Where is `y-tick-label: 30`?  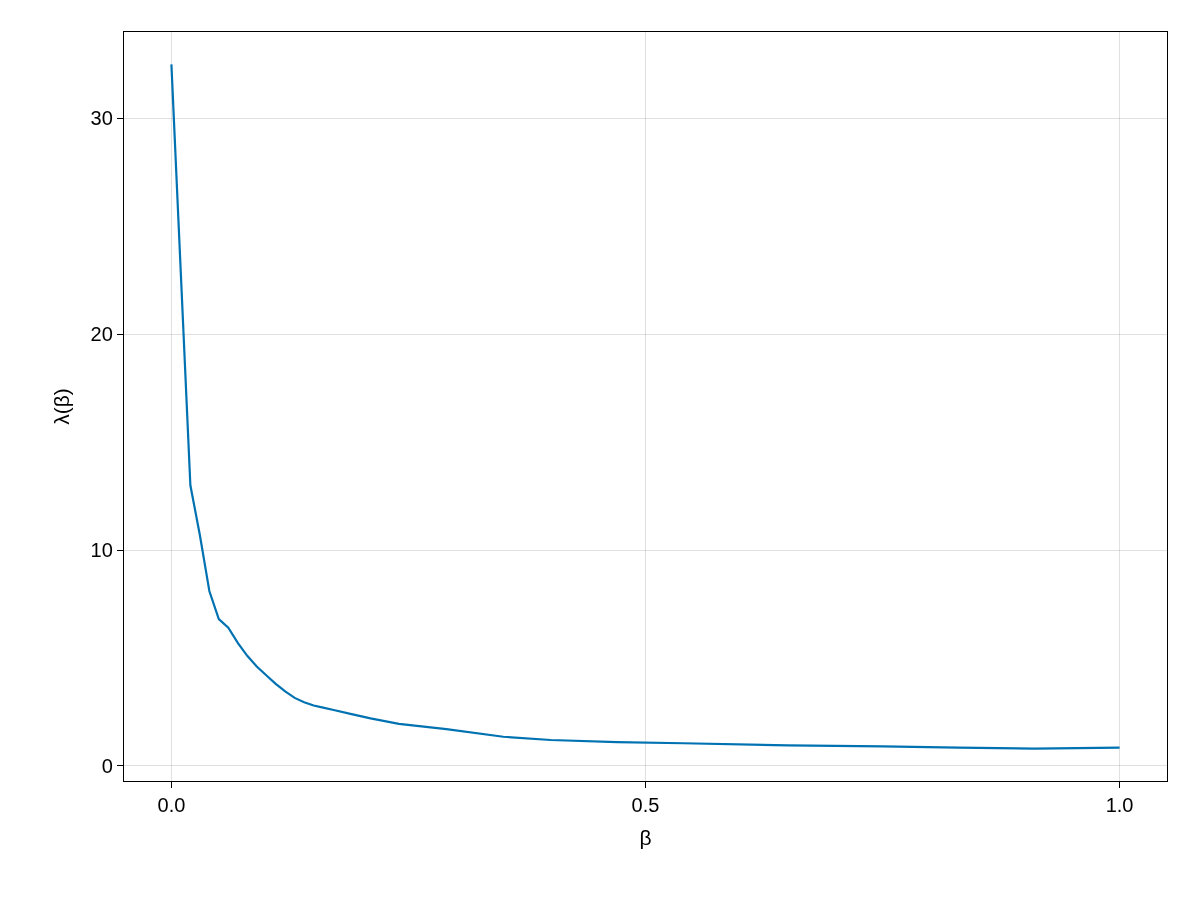 y-tick-label: 30 is located at coordinates (101, 118).